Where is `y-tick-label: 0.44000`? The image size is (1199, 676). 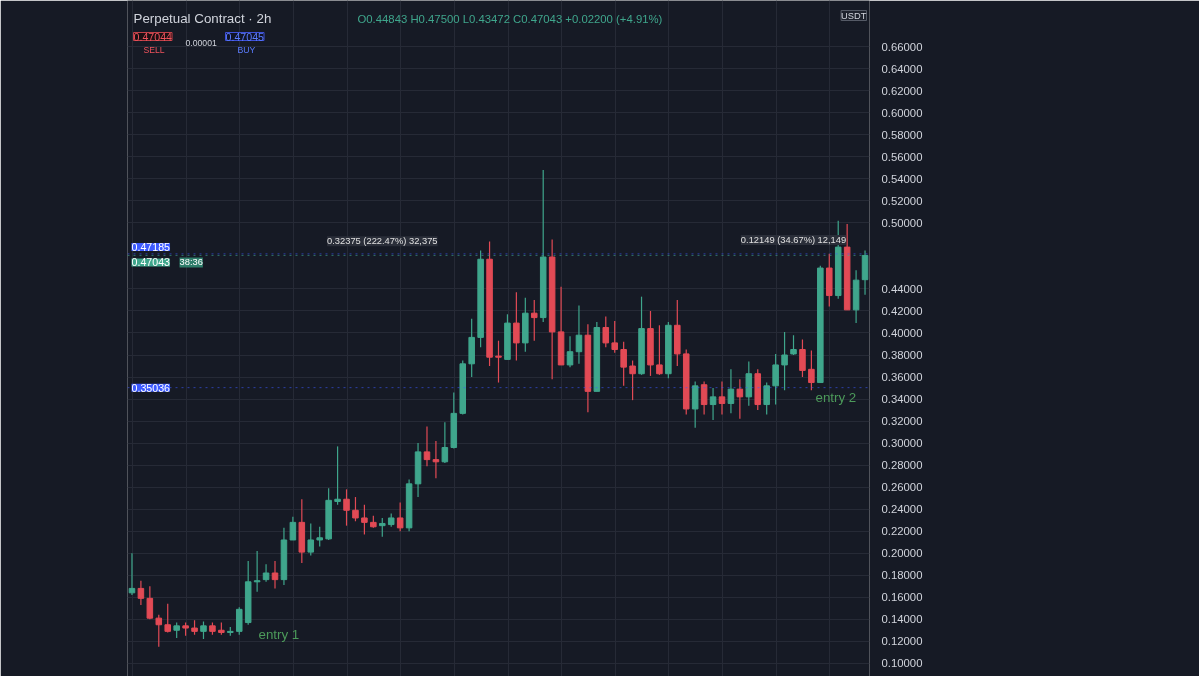
y-tick-label: 0.44000 is located at coordinates (902, 288).